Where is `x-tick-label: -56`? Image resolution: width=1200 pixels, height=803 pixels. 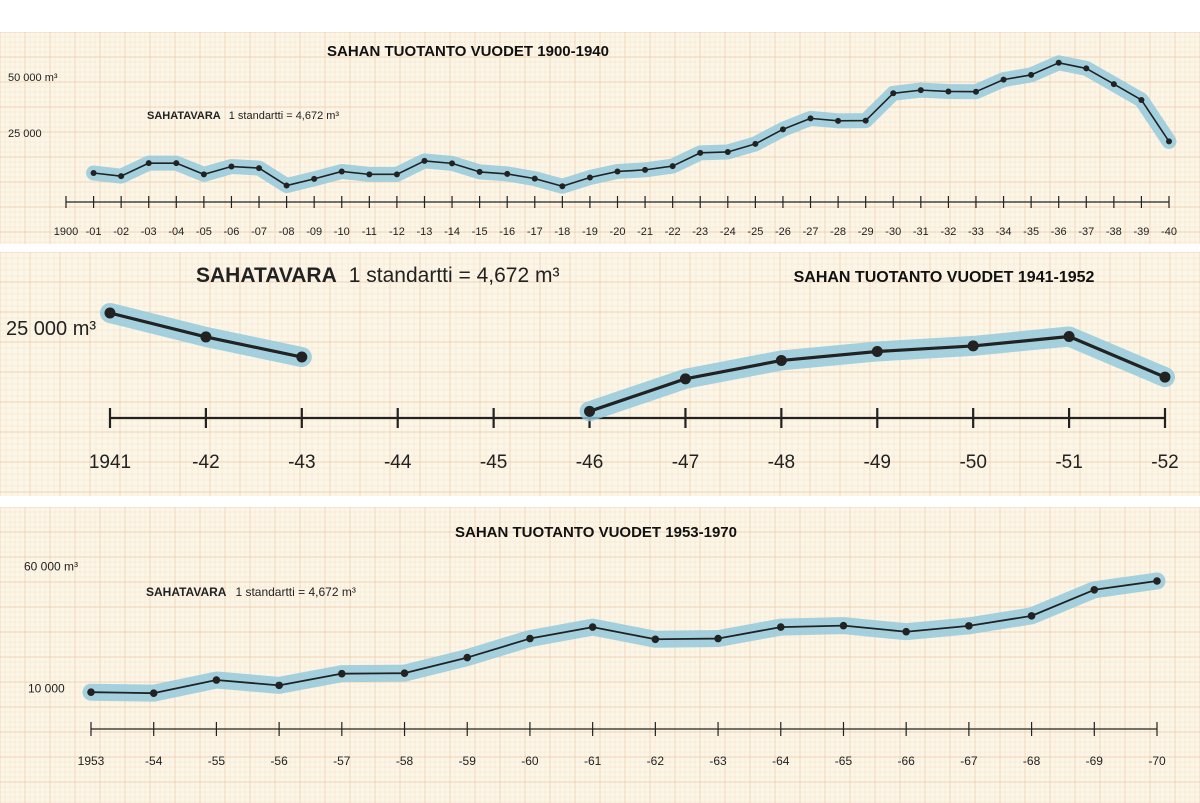
x-tick-label: -56 is located at coordinates (279, 761).